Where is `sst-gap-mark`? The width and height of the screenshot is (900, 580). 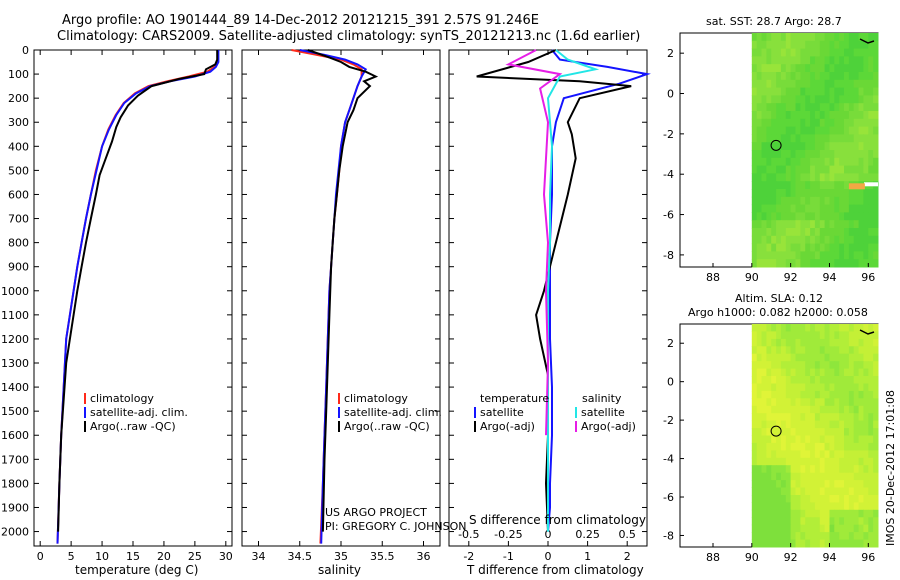
sst-gap-mark is located at coordinates (871, 184).